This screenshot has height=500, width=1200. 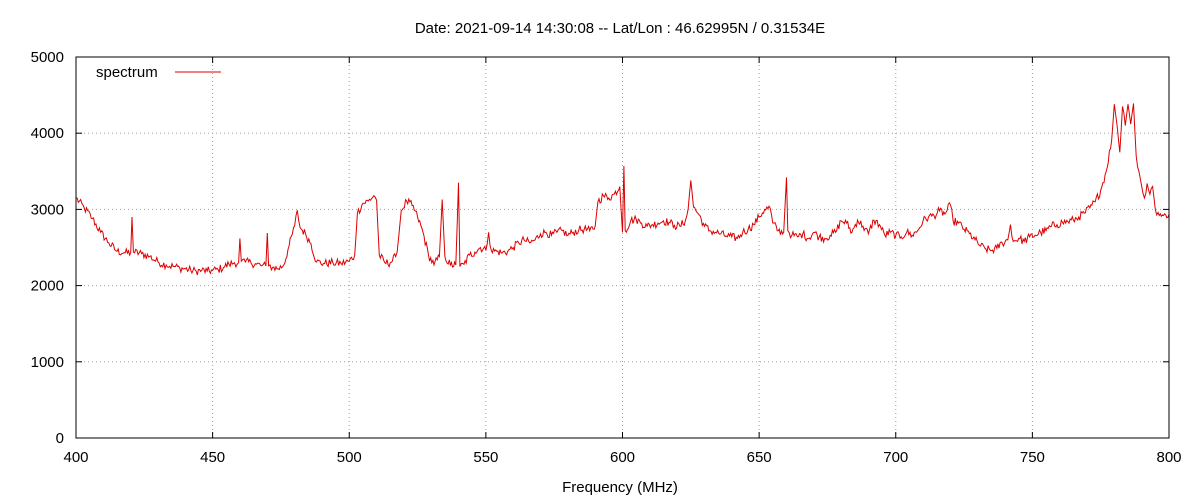 I want to click on x-tick-label: 550, so click(x=485, y=457).